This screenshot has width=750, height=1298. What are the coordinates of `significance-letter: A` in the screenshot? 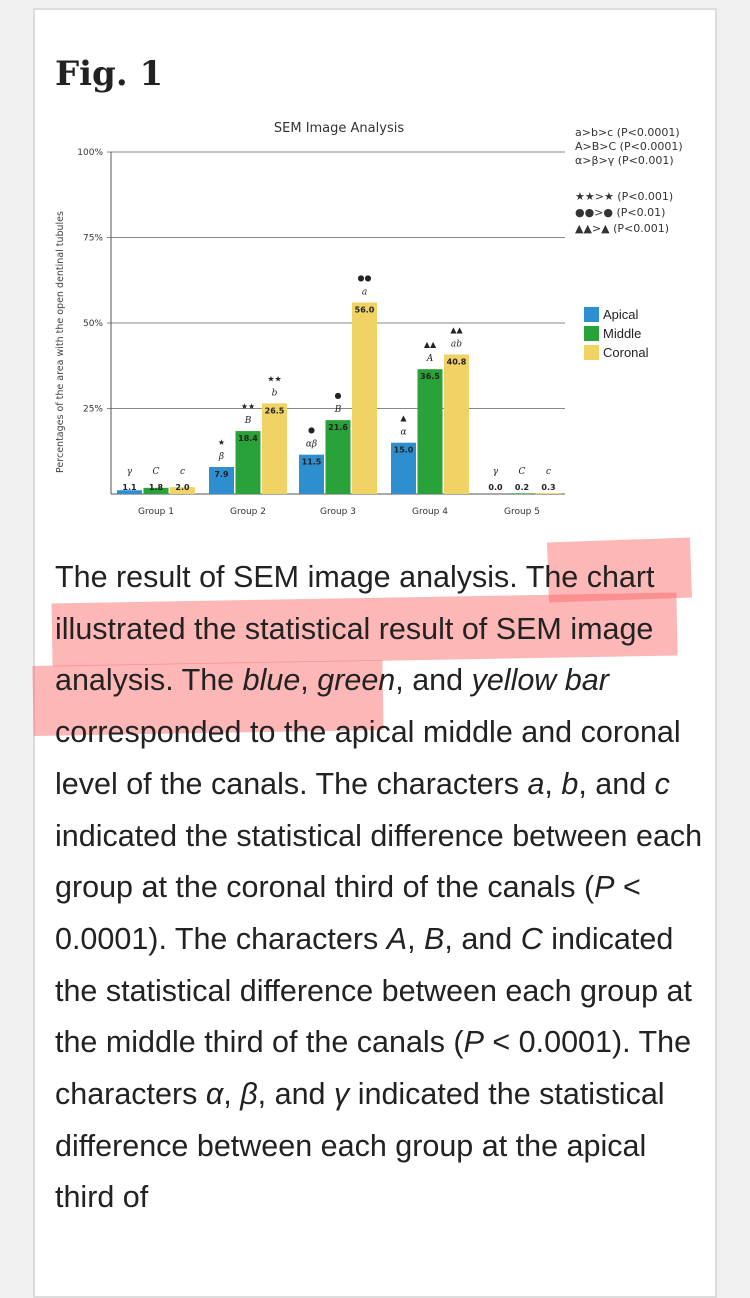 It's located at (430, 359).